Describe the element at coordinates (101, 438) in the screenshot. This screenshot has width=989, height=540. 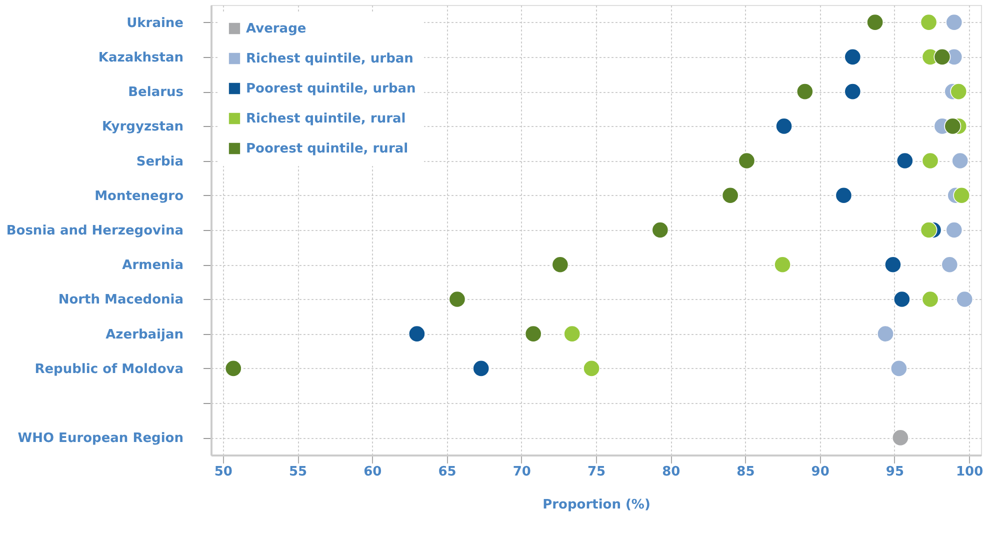
I see `y-tick-label: WHO European Region` at that location.